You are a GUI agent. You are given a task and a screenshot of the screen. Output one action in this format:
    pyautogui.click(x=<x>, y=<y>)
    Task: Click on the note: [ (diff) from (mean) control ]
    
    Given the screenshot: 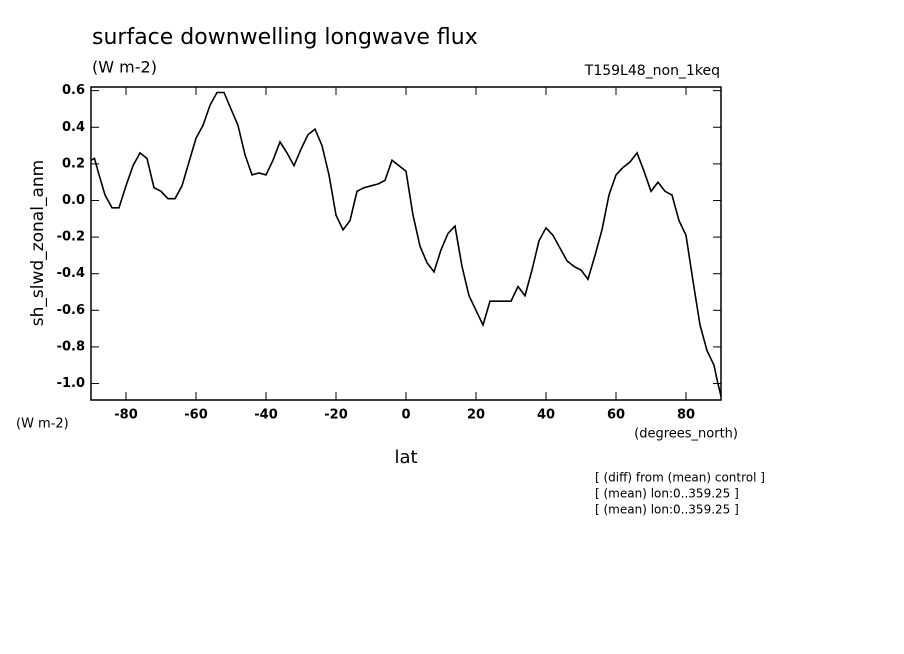 What is the action you would take?
    pyautogui.click(x=680, y=478)
    